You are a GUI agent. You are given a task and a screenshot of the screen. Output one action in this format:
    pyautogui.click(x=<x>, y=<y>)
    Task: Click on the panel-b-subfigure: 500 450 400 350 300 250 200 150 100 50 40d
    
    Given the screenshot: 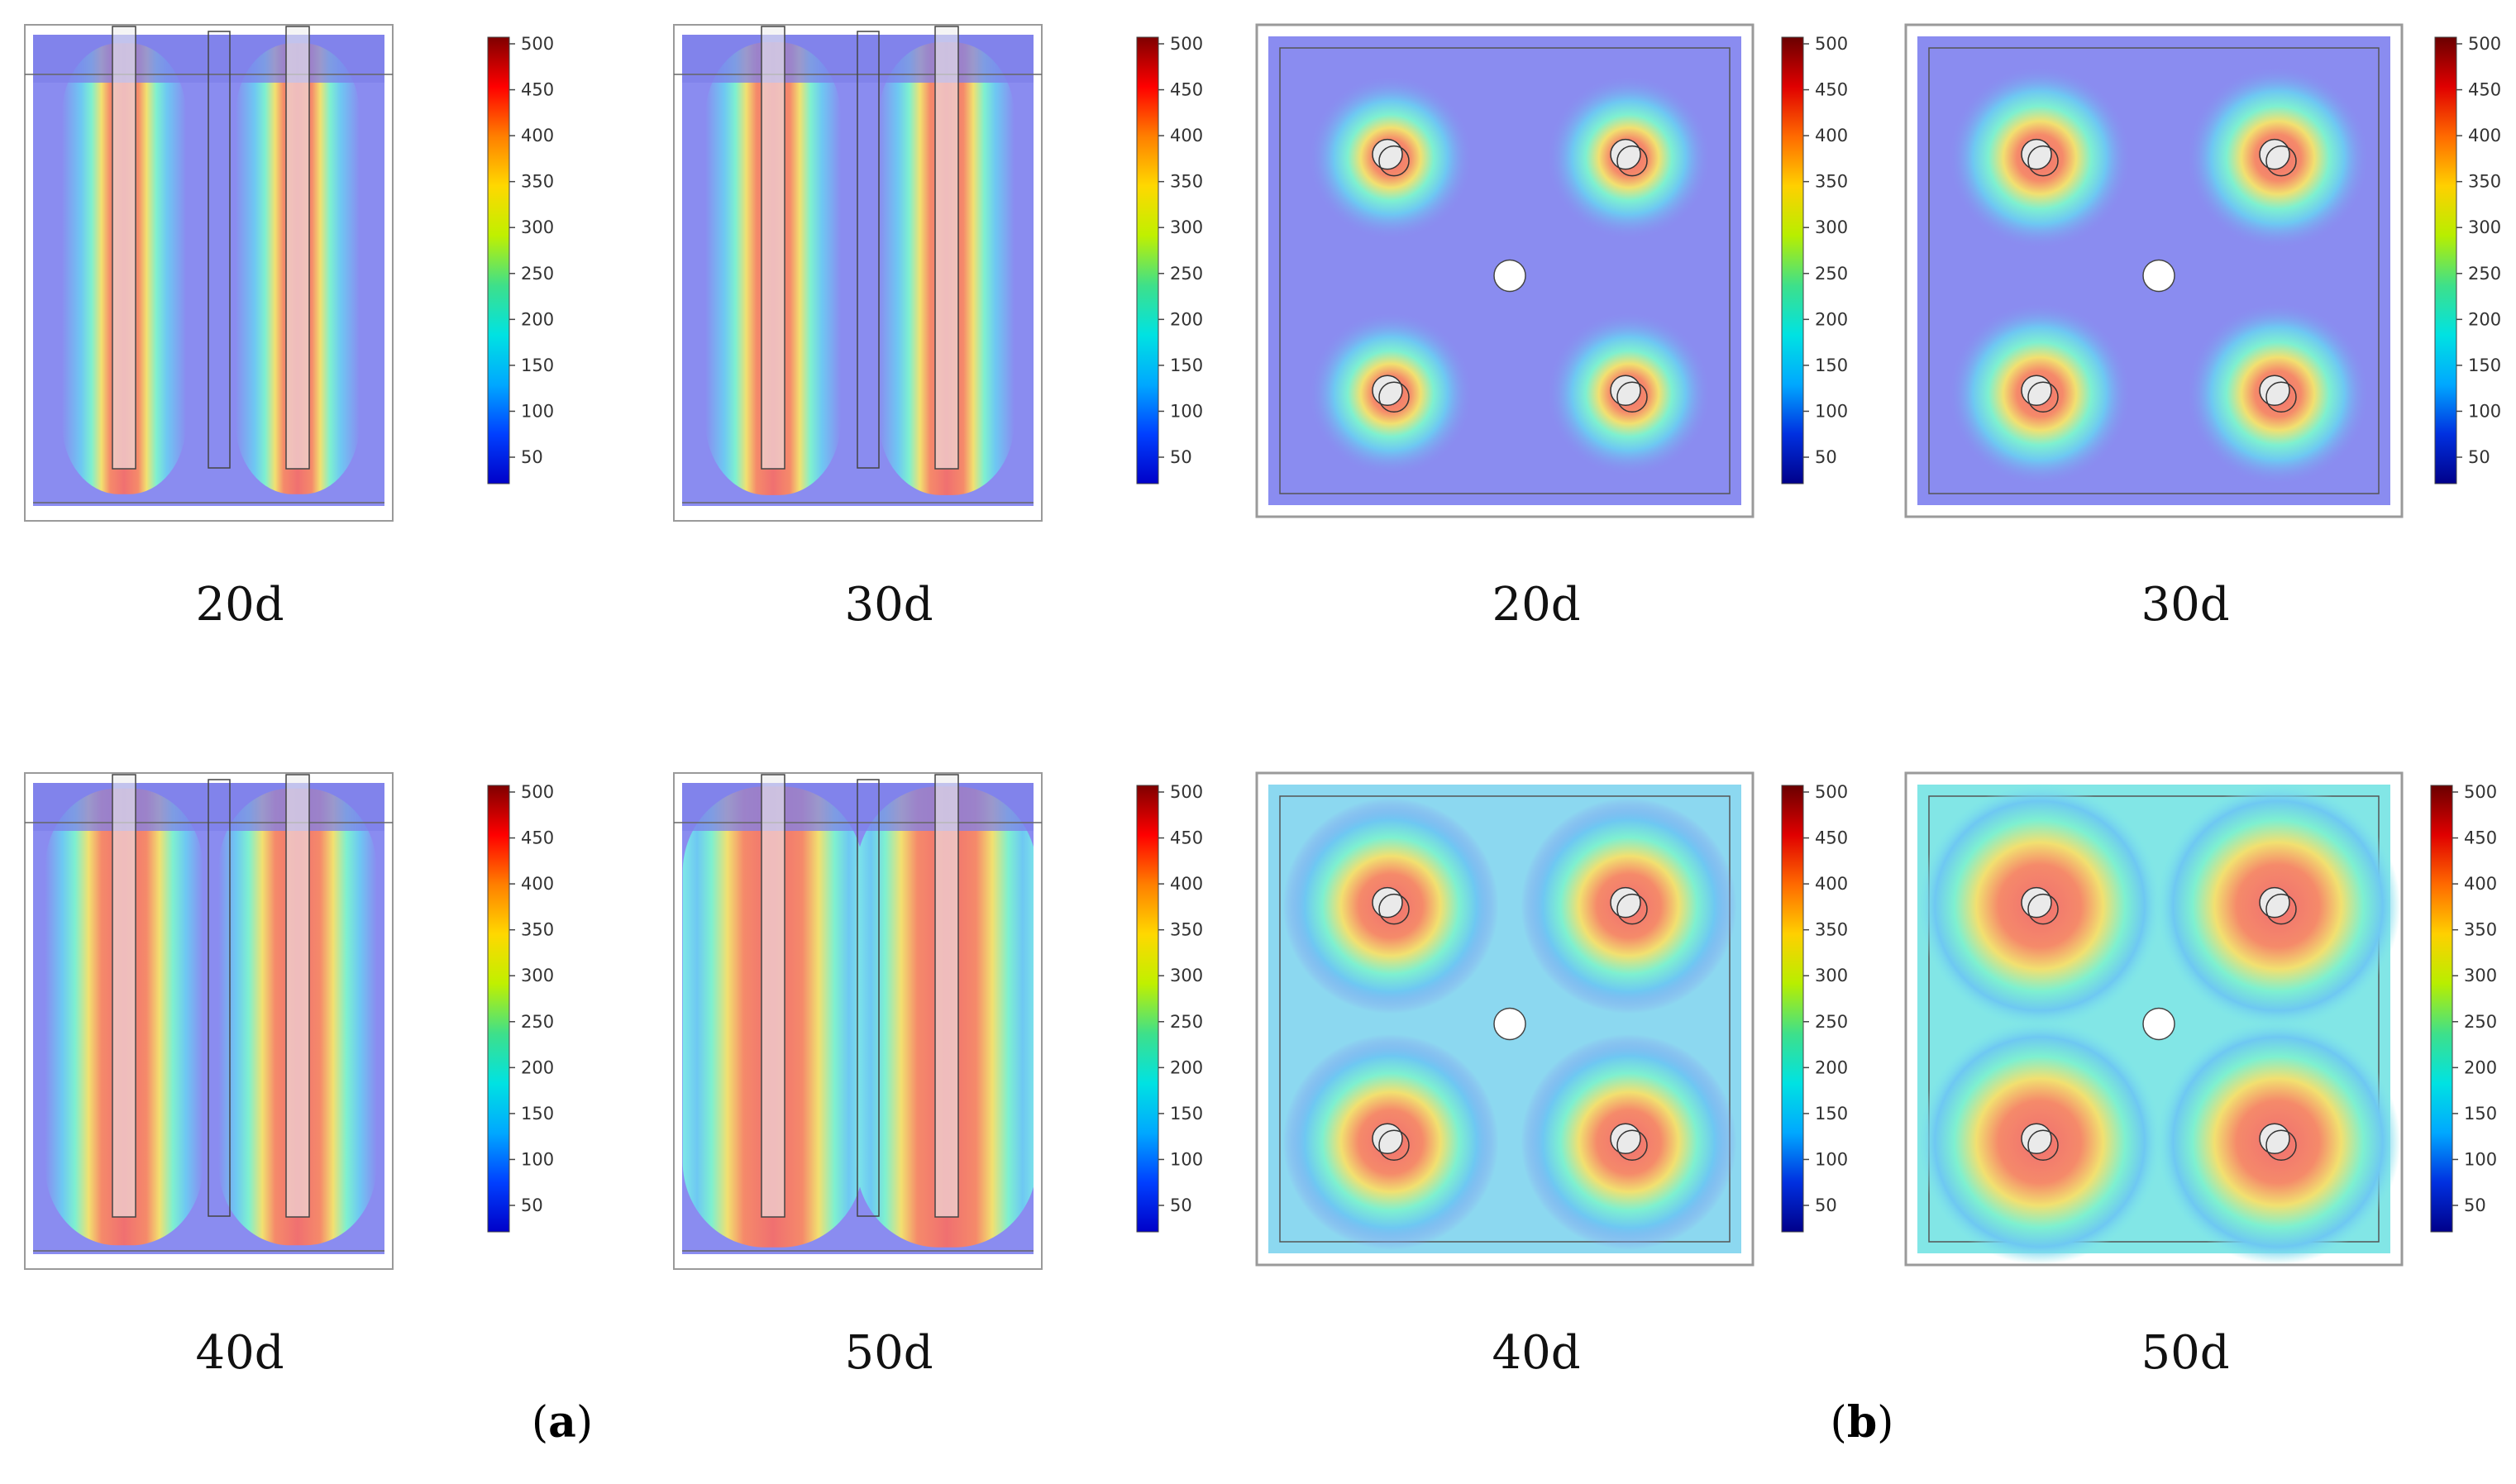 What is the action you would take?
    pyautogui.click(x=1551, y=1076)
    